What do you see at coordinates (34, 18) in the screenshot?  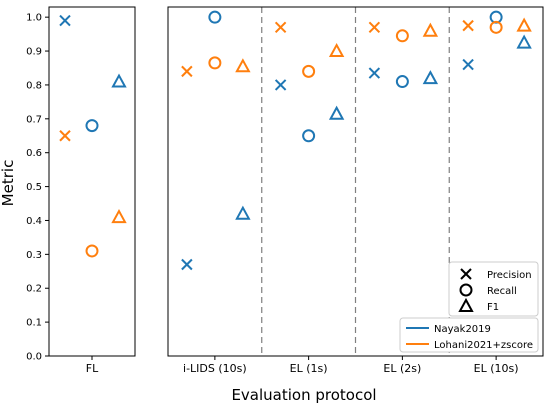 I see `y-tick-label: 1.0` at bounding box center [34, 18].